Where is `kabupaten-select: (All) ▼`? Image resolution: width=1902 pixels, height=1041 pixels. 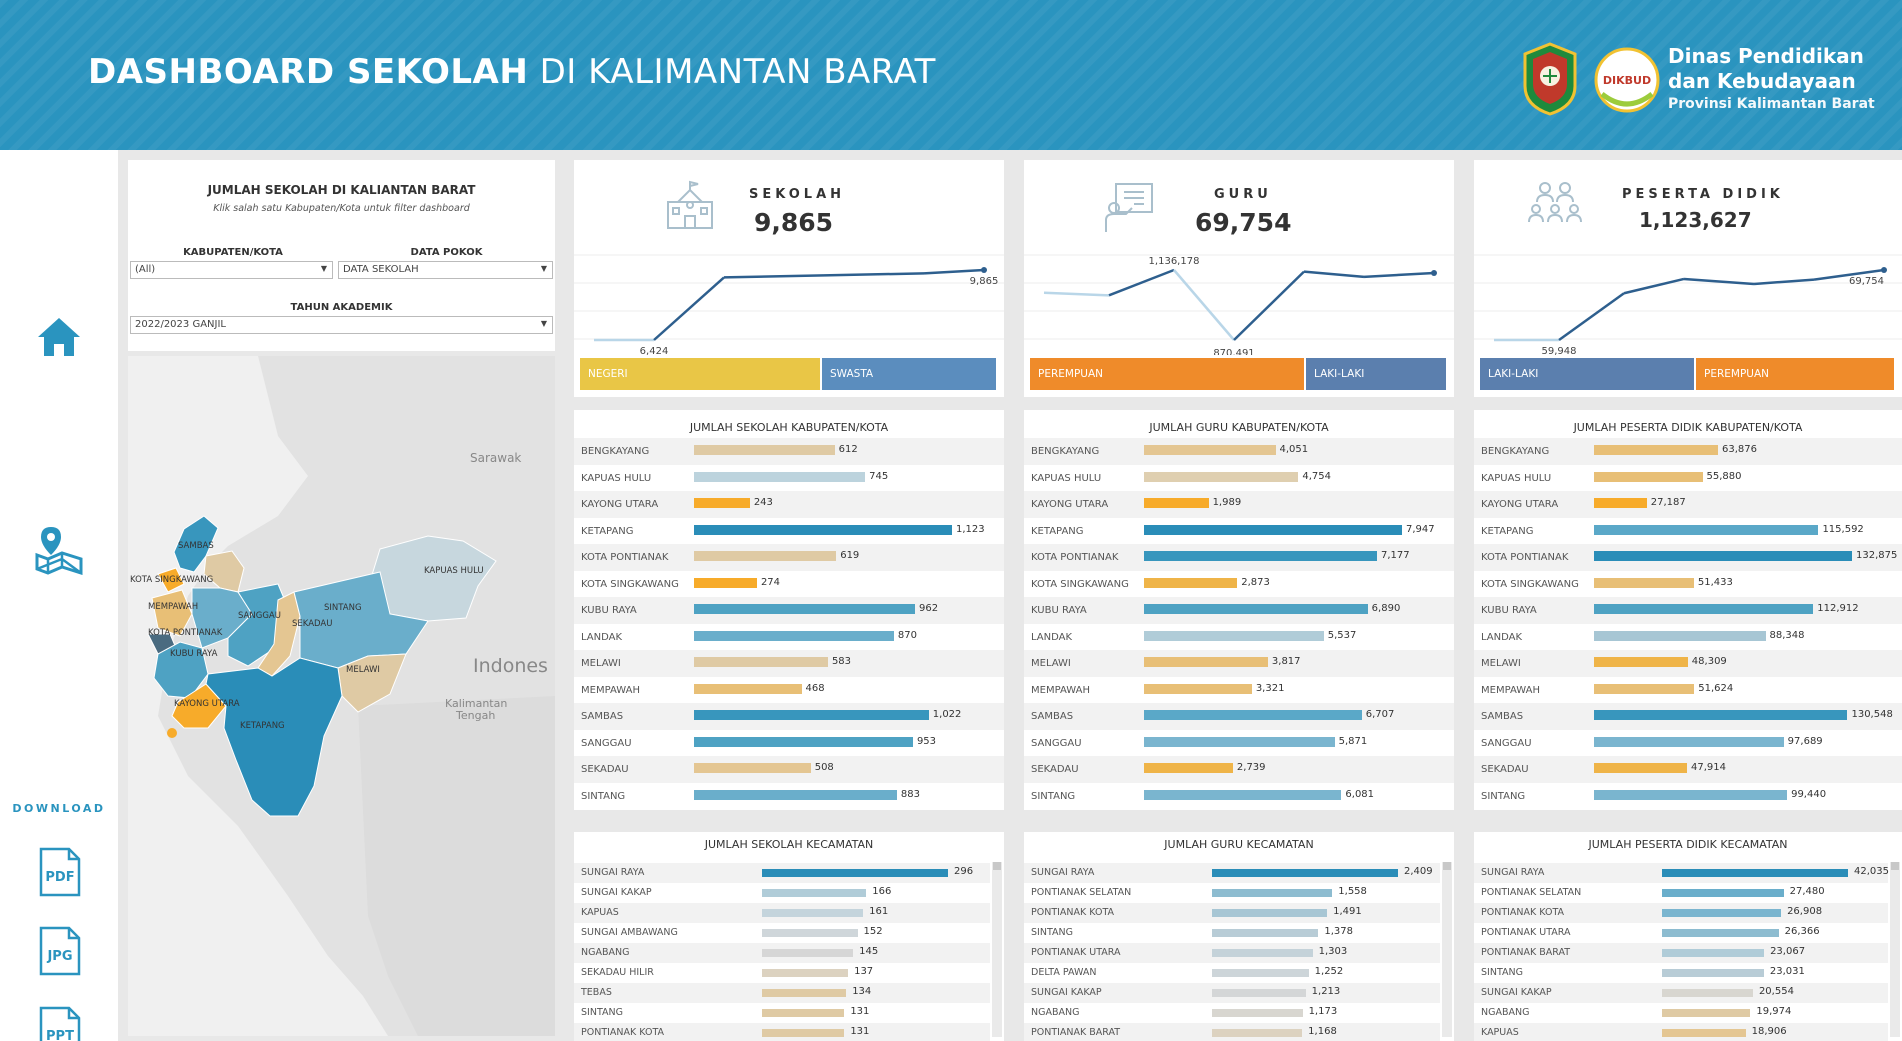
kabupaten-select: (All) ▼ is located at coordinates (231, 270).